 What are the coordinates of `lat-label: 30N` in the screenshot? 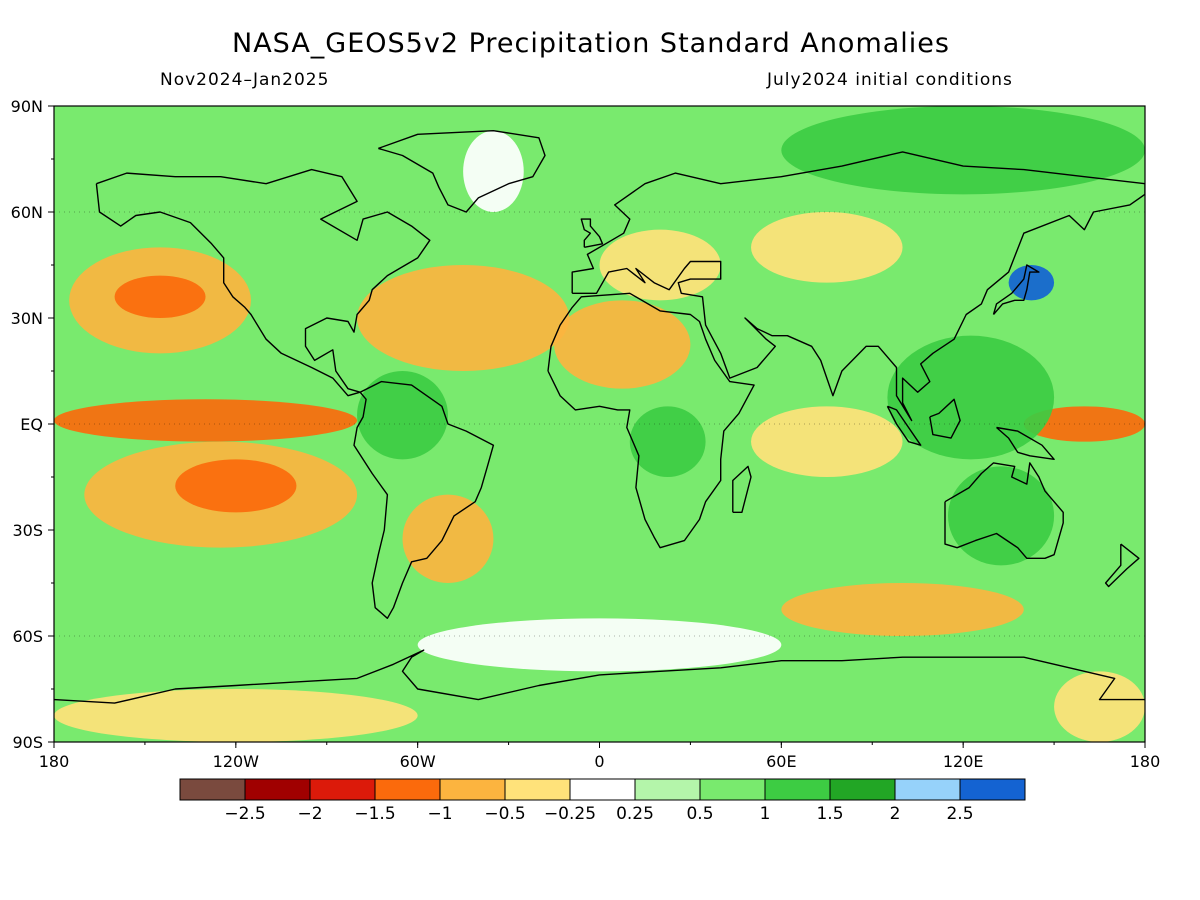 It's located at (27, 318).